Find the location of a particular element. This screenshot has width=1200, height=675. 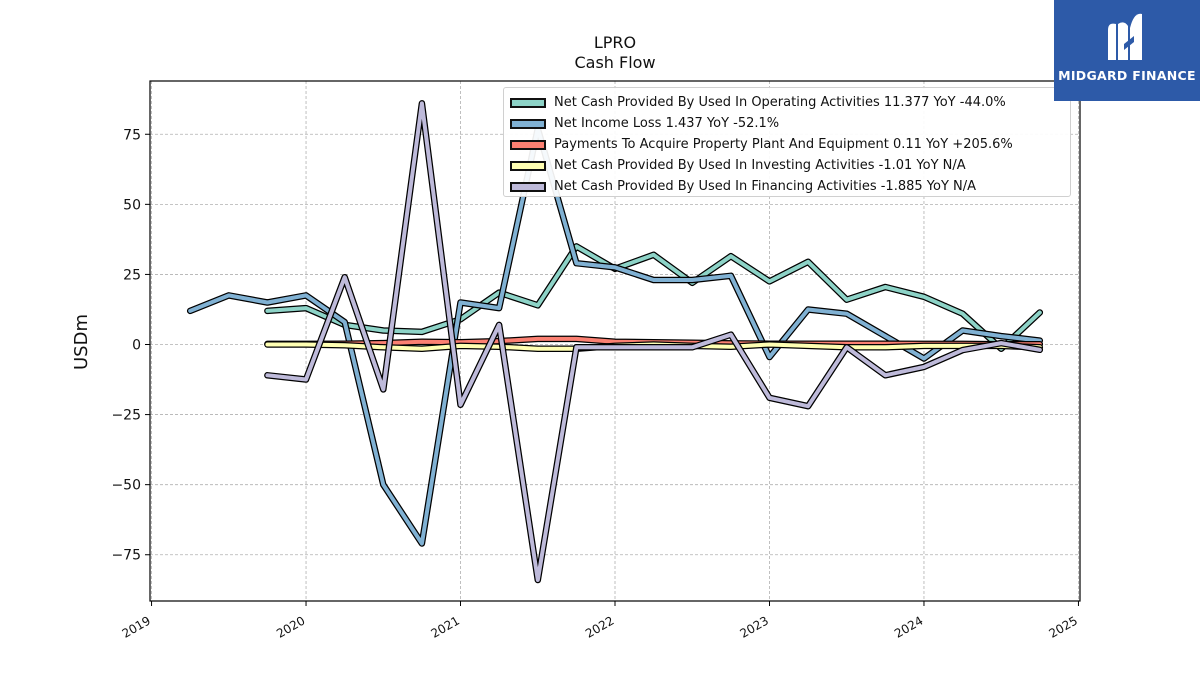

y-tick-label: −50 is located at coordinates (126, 486).